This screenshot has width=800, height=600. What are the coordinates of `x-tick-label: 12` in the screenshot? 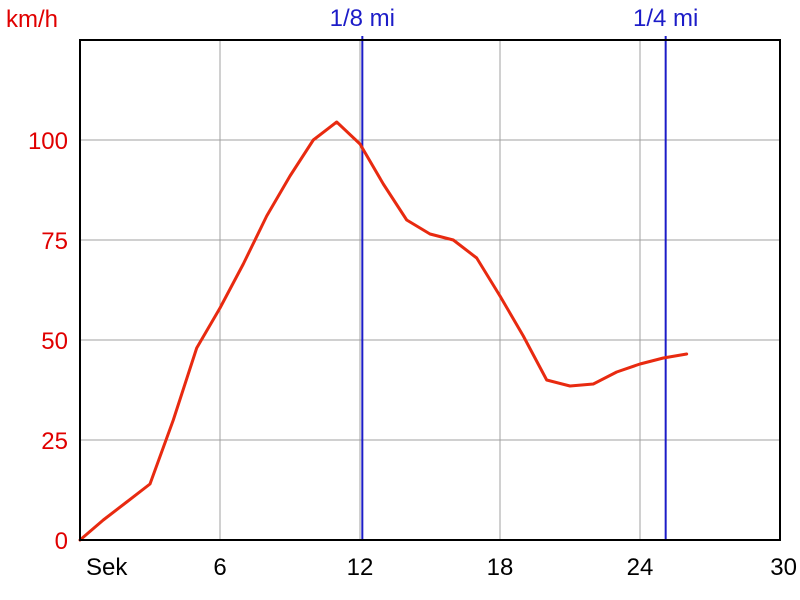 It's located at (360, 567).